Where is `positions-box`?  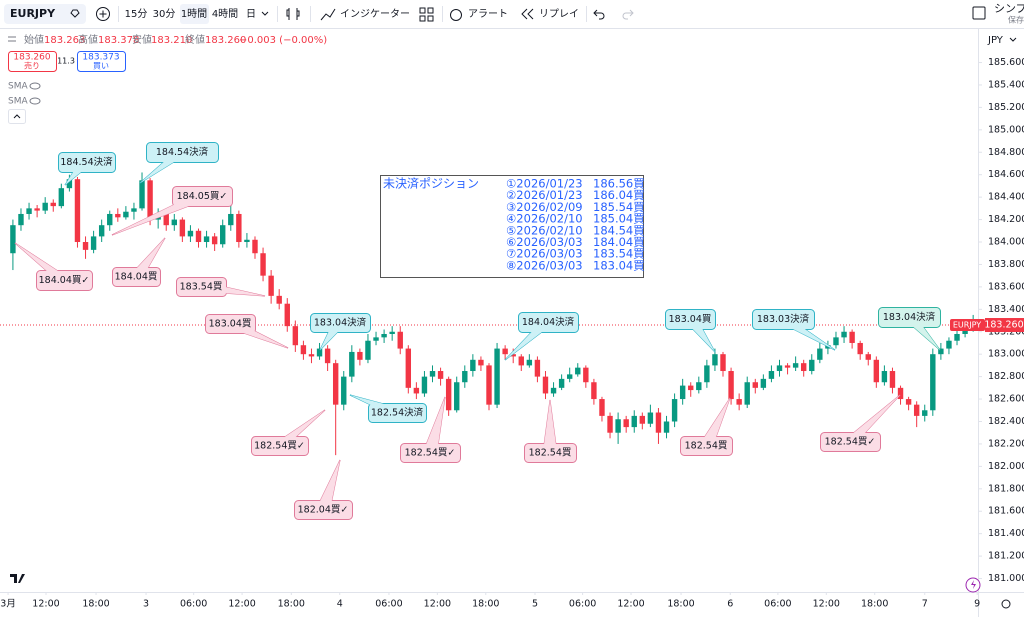
positions-box is located at coordinates (512, 226).